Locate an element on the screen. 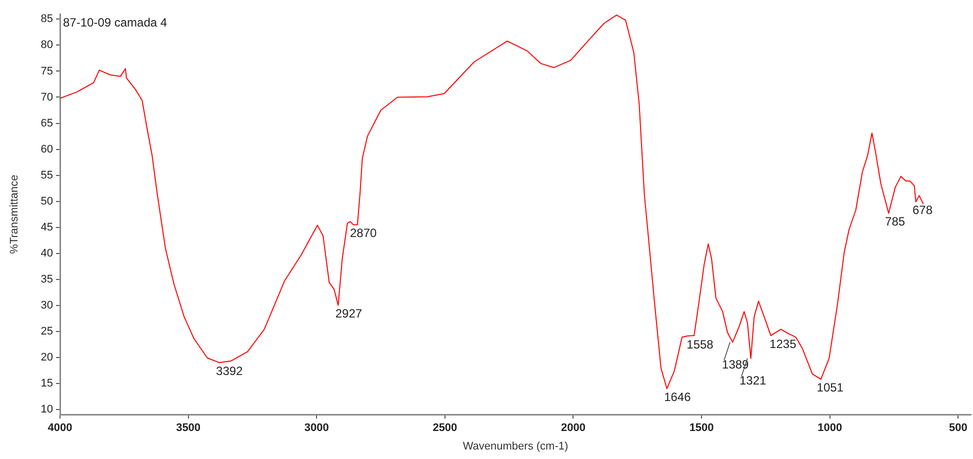 This screenshot has width=973, height=459. annotation: 2870 is located at coordinates (363, 233).